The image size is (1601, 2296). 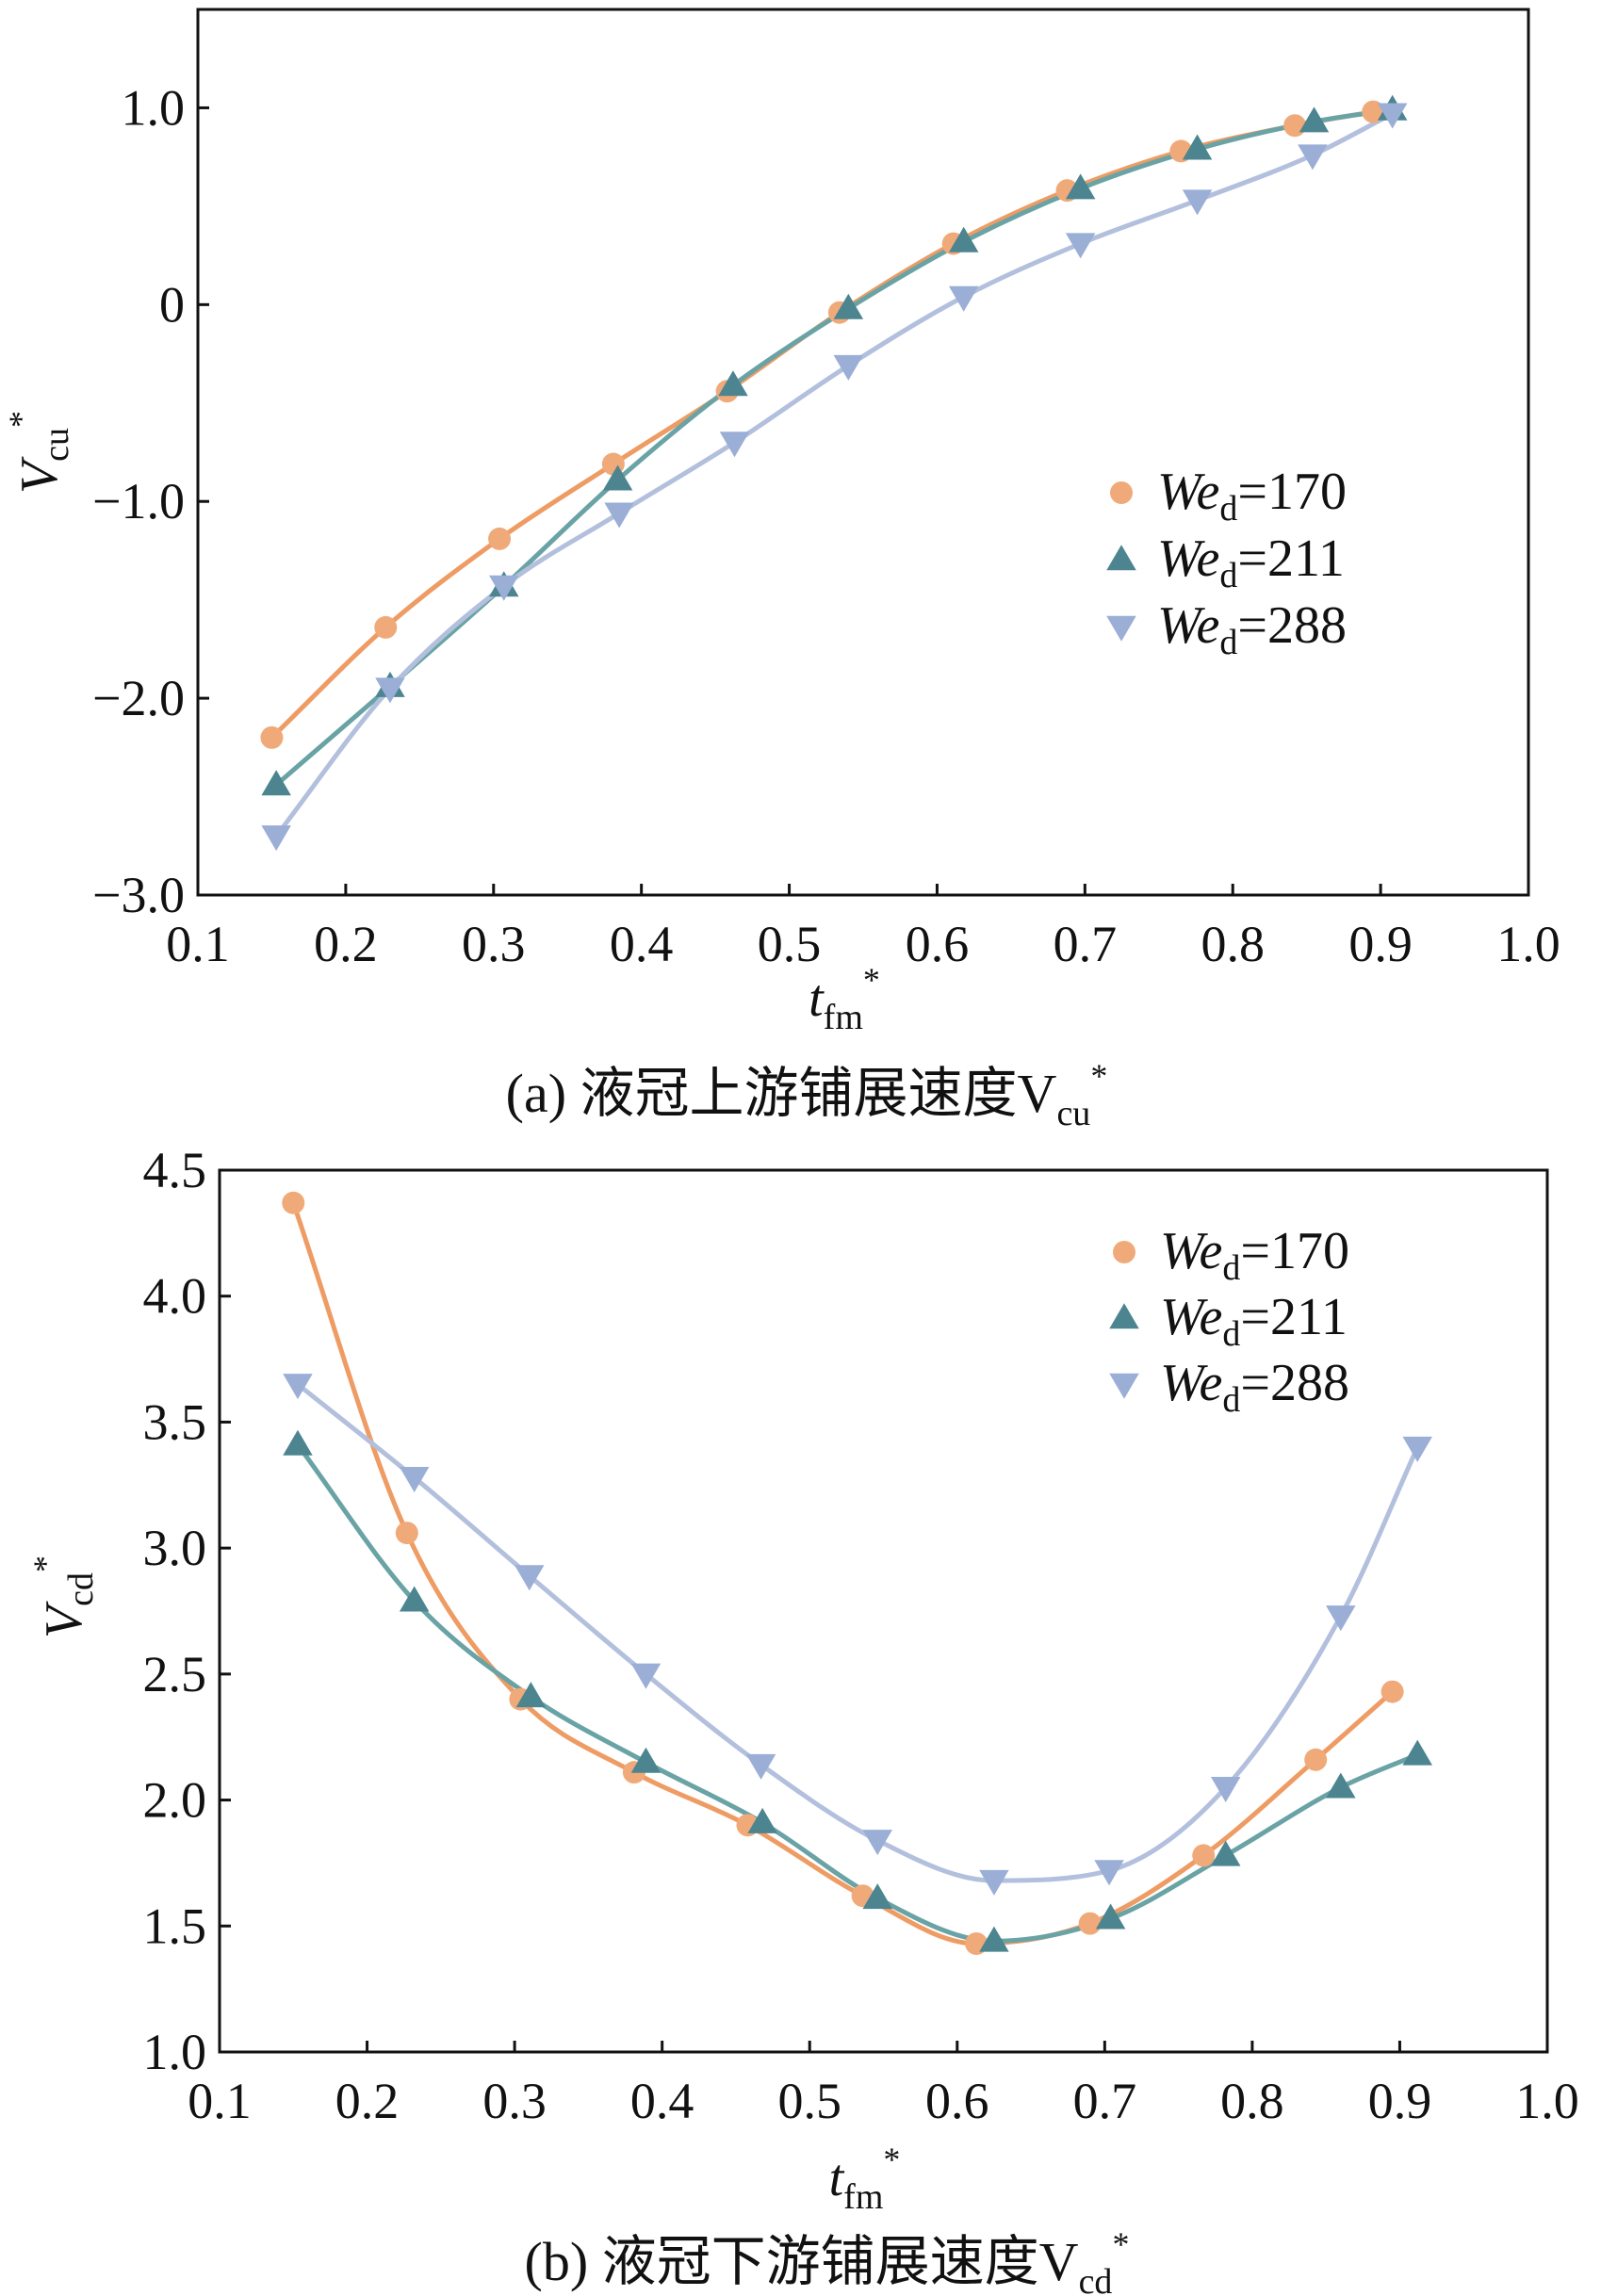 What do you see at coordinates (138, 895) in the screenshot?
I see `y-tick-label: −3.0` at bounding box center [138, 895].